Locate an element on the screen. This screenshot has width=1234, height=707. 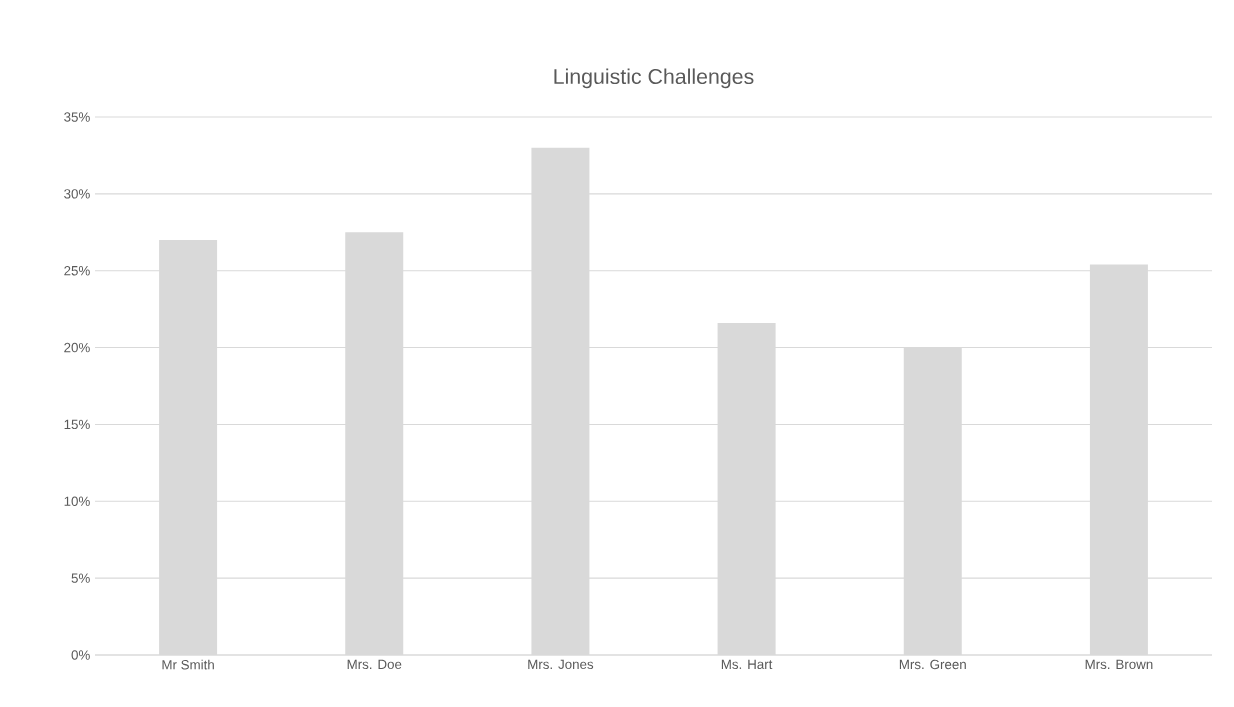
y-tick-label: 35% is located at coordinates (77, 117).